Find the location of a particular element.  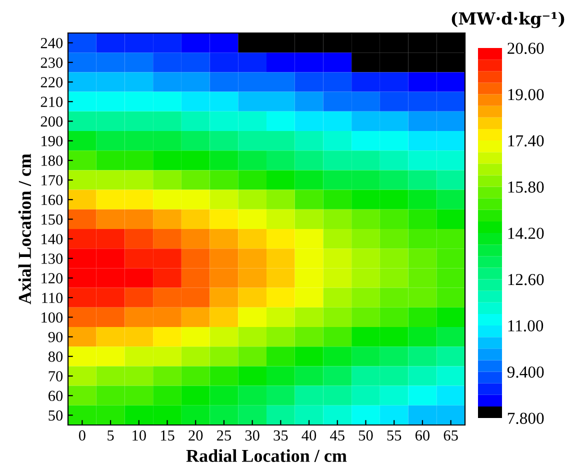

y-tick-label: 220 is located at coordinates (51, 82).